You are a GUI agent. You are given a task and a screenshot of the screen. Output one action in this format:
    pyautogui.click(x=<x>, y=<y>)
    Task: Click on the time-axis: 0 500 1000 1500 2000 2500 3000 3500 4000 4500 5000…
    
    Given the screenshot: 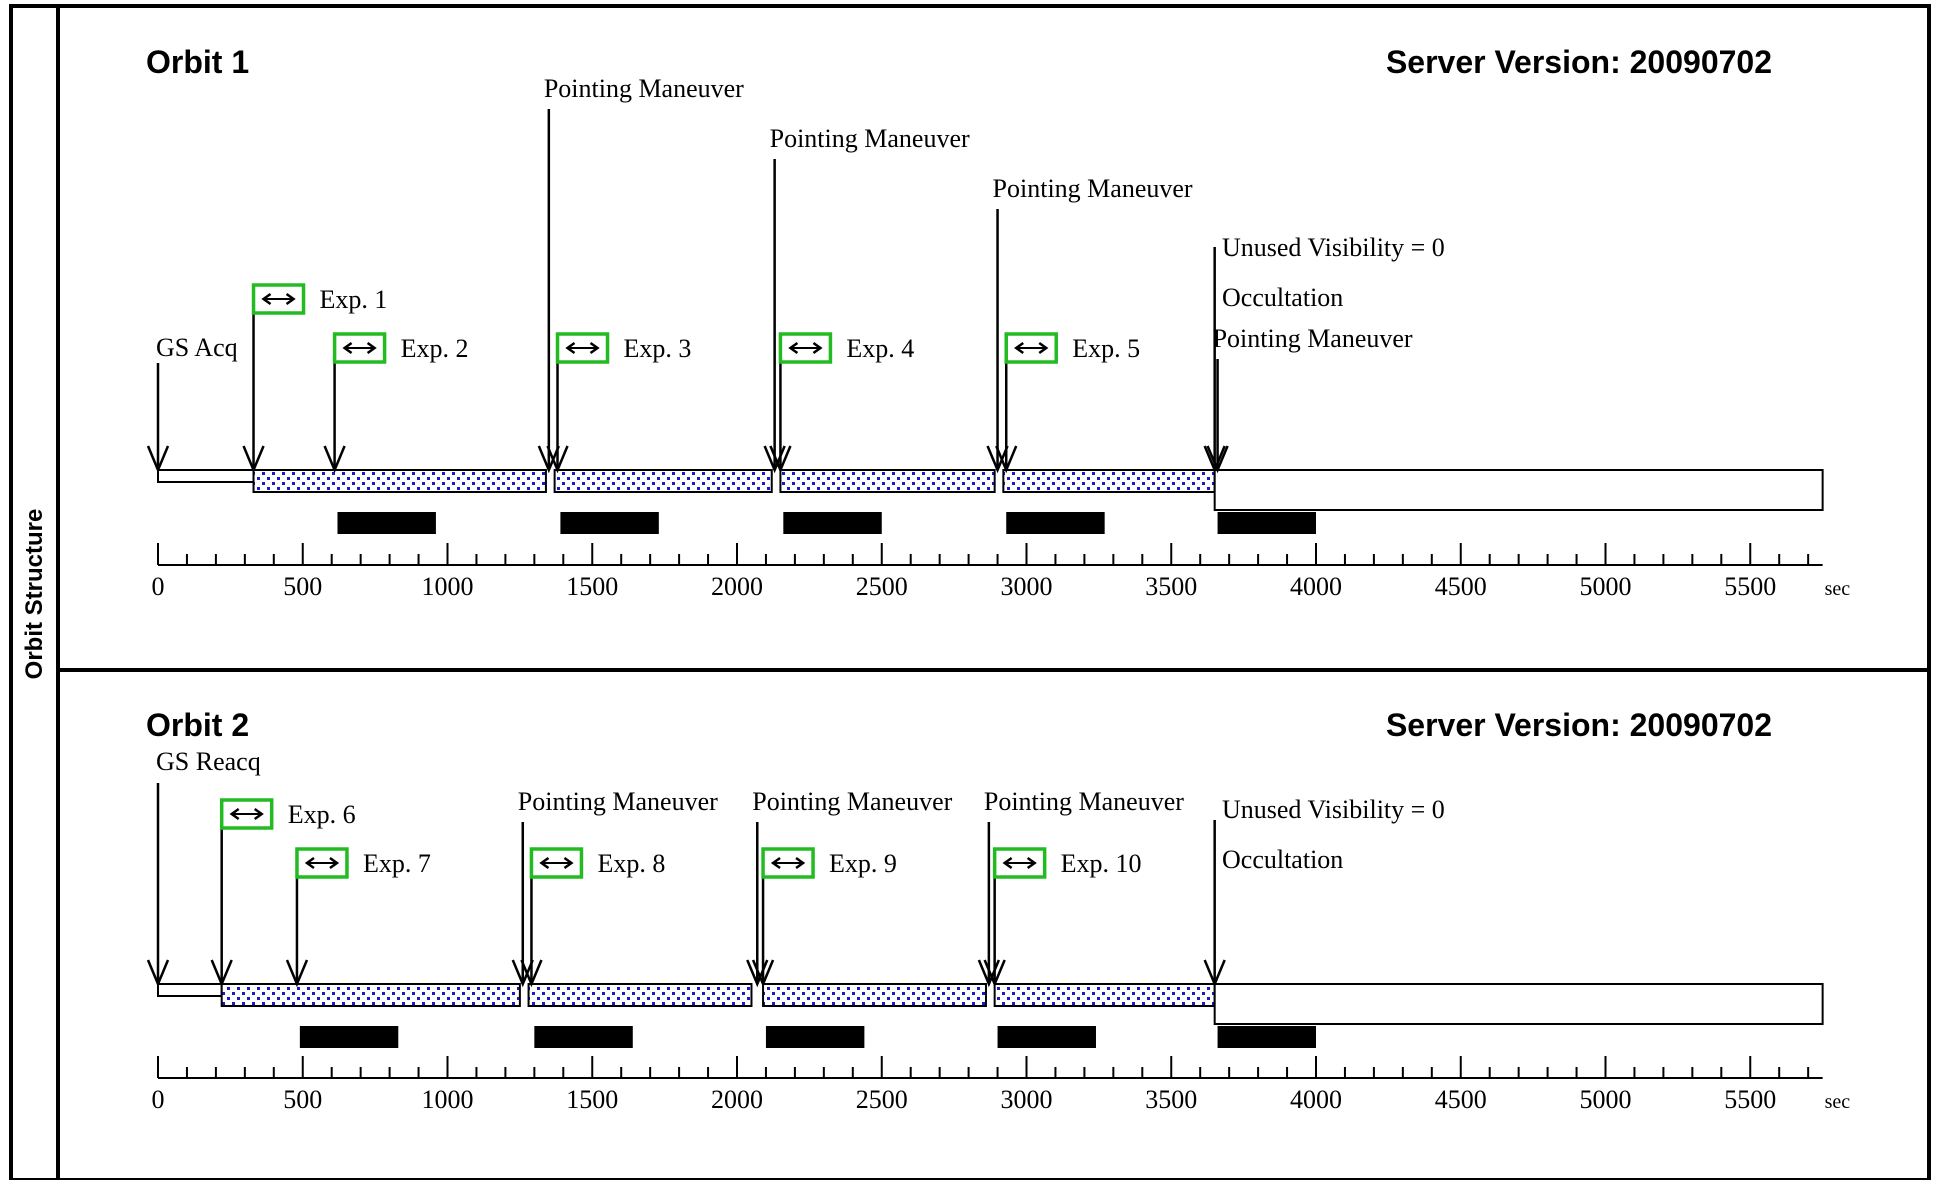 What is the action you would take?
    pyautogui.click(x=1001, y=572)
    